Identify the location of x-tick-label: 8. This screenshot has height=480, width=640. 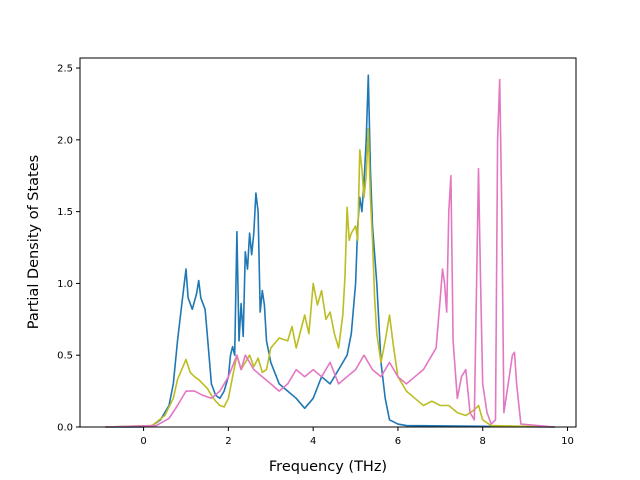
(483, 441).